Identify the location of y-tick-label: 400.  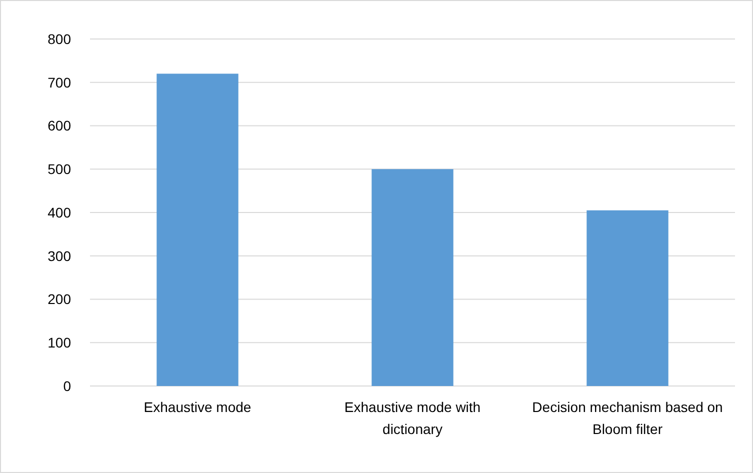
(60, 212).